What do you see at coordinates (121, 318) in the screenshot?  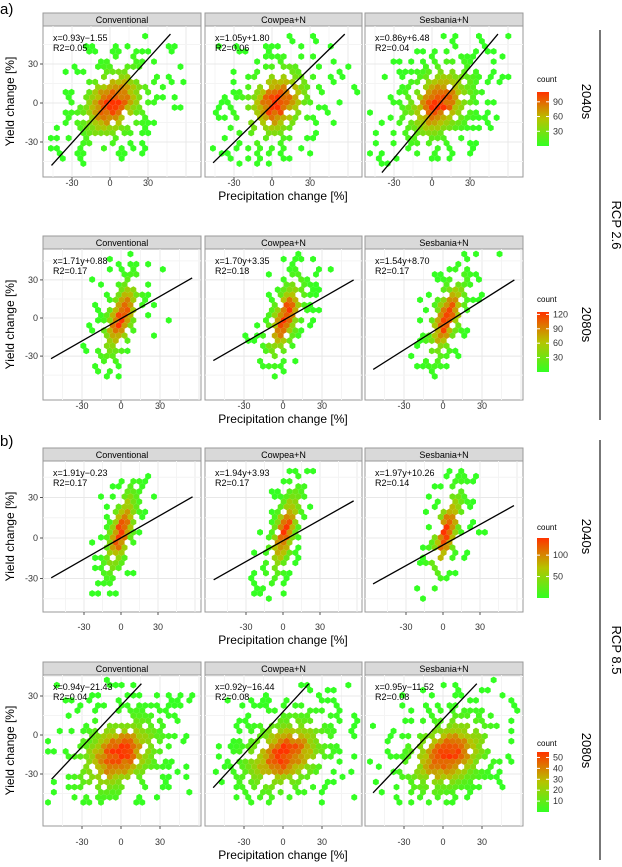 I see `regression-line` at bounding box center [121, 318].